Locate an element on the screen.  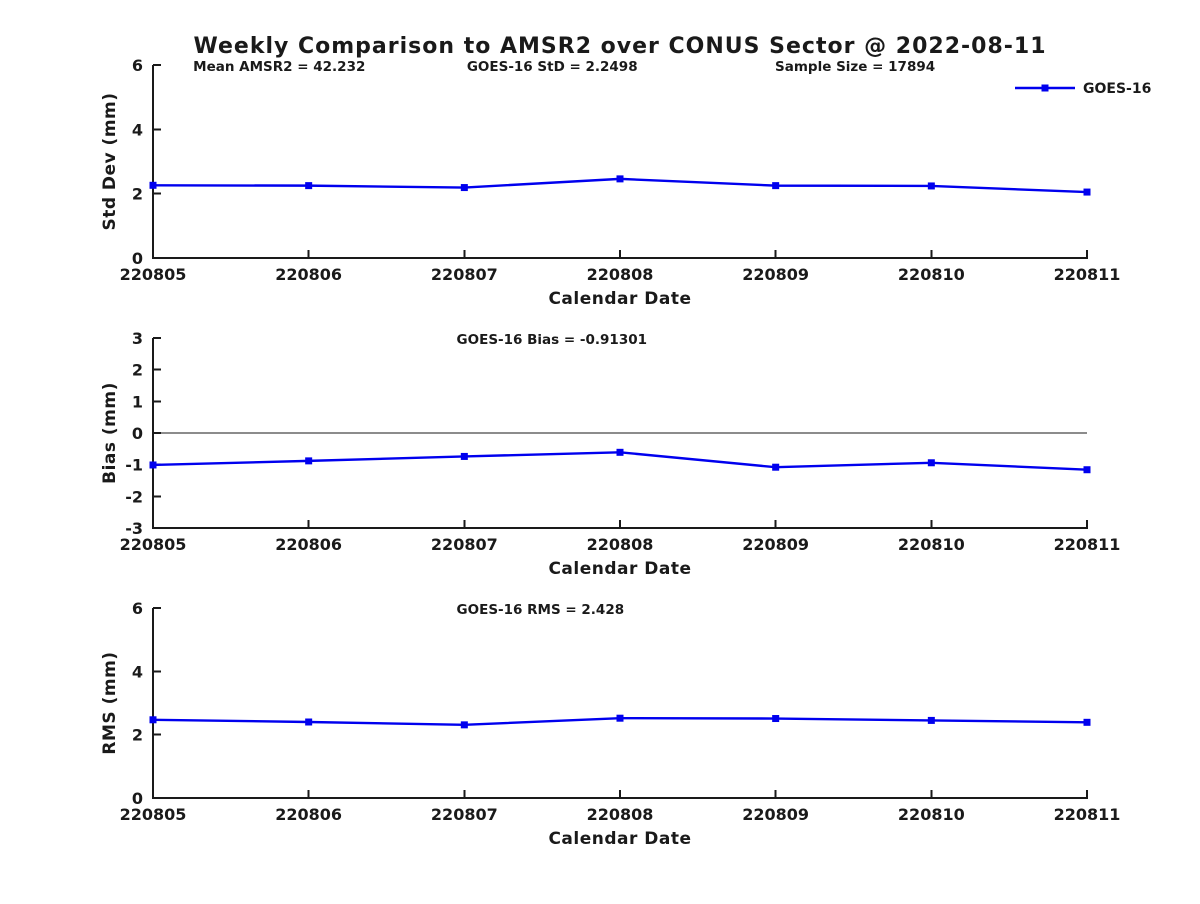
legend: GOES-16 is located at coordinates (1083, 89).